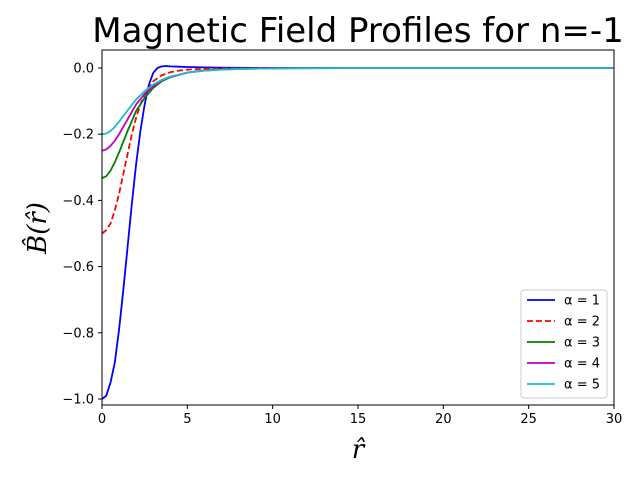  What do you see at coordinates (614, 419) in the screenshot?
I see `x-tick-label: 30` at bounding box center [614, 419].